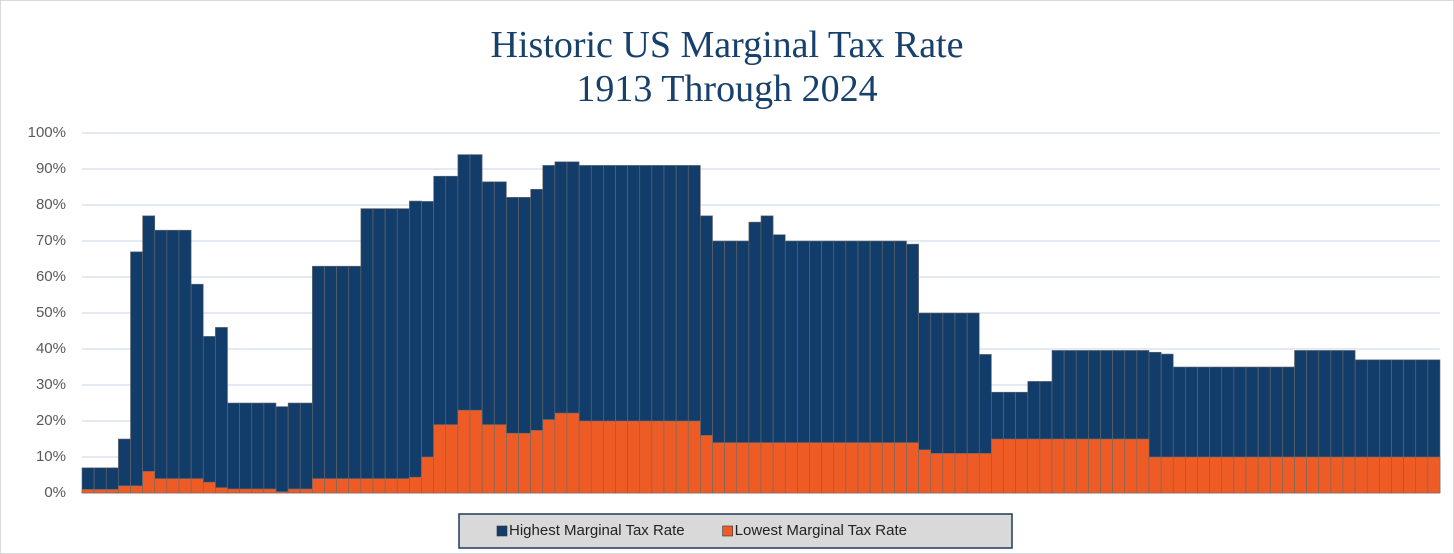  I want to click on y-tick-label: 30%, so click(51, 384).